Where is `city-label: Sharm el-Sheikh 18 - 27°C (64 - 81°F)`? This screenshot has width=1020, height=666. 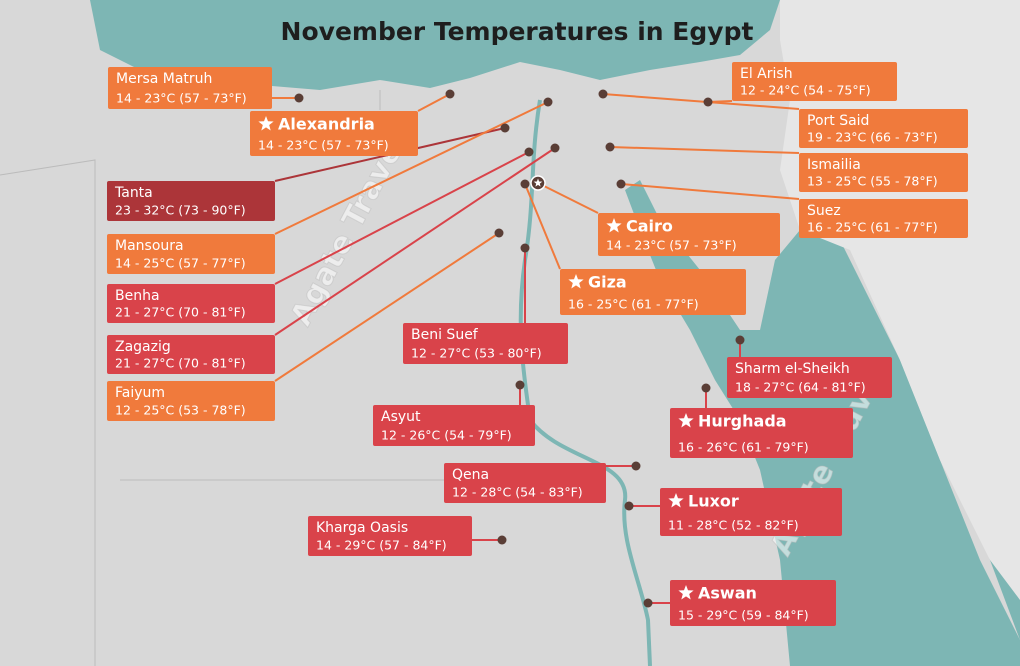
city-label: Sharm el-Sheikh 18 - 27°C (64 - 81°F) is located at coordinates (809, 377).